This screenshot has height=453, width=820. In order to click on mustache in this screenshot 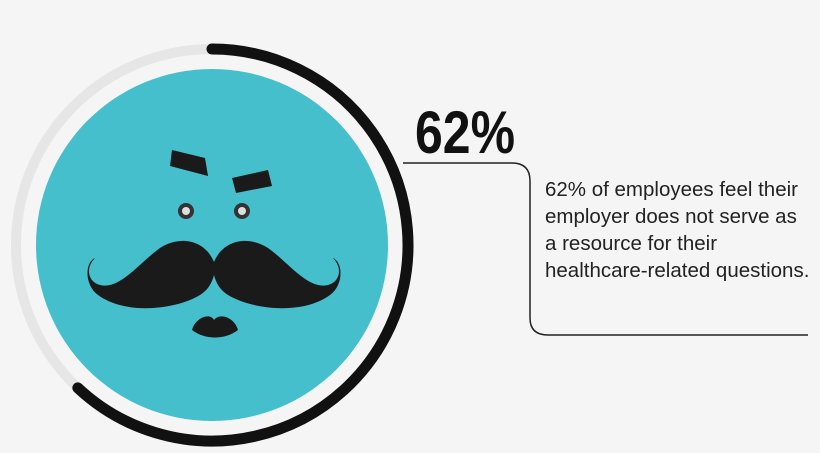, I will do `click(214, 274)`.